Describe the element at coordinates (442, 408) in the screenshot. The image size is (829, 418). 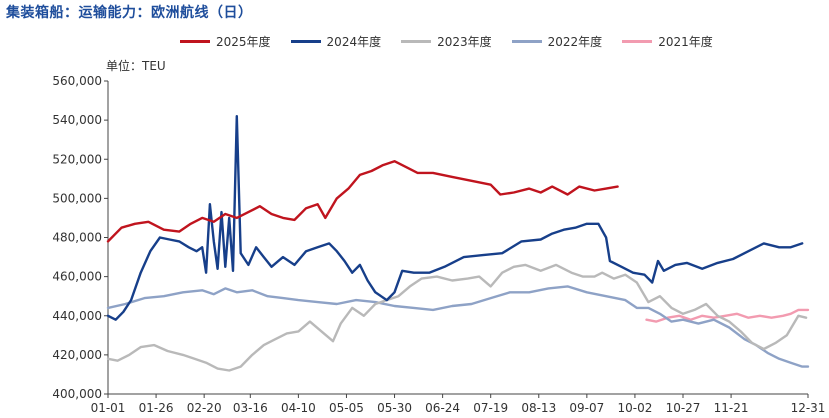
I see `x-tick-label: 06-24` at that location.